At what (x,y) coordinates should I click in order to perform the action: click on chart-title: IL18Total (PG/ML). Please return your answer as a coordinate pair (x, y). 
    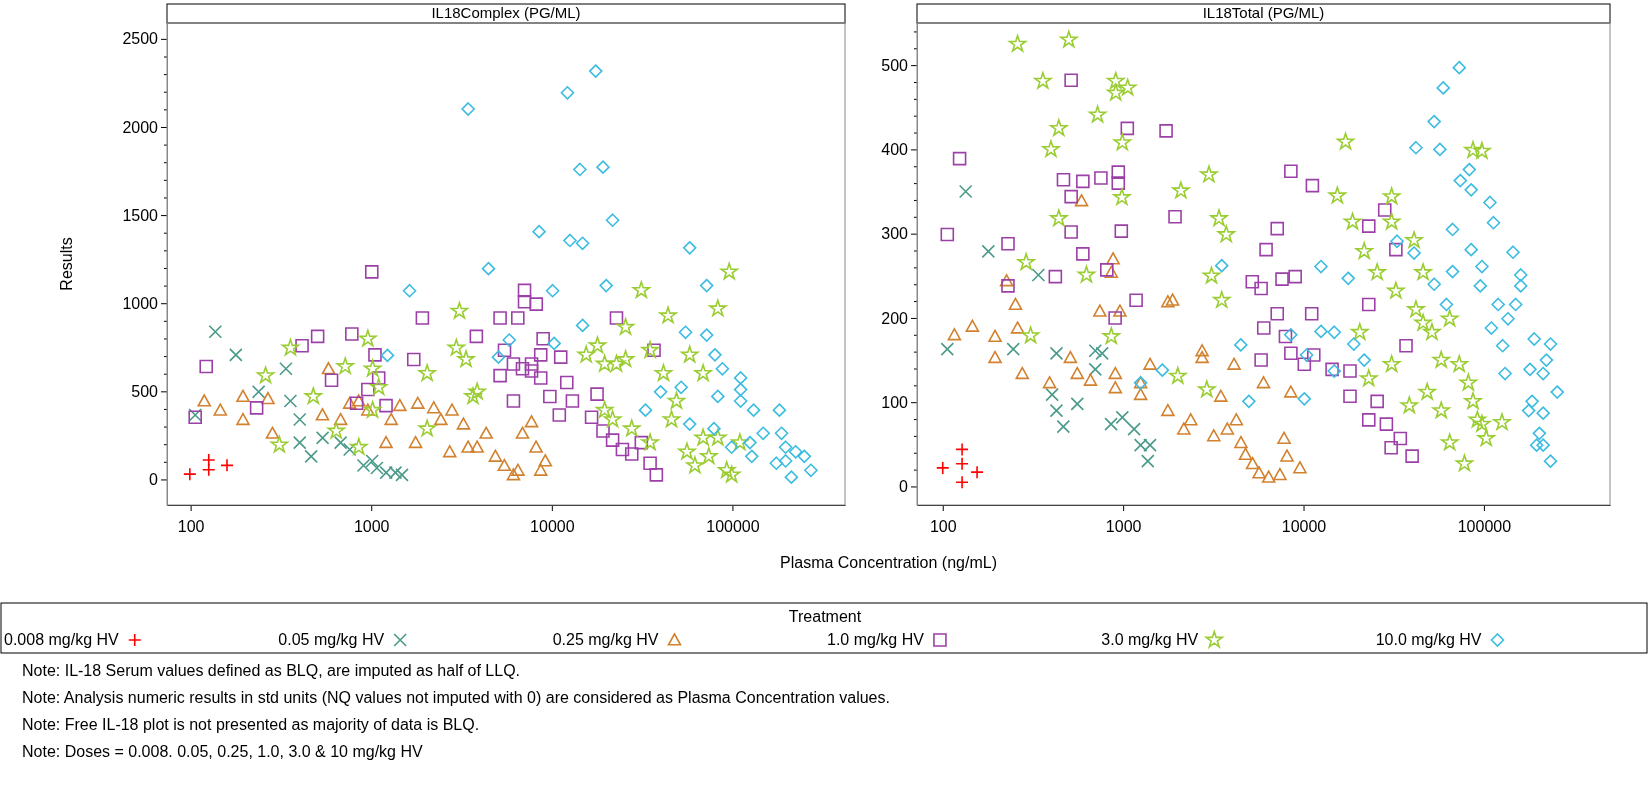
    Looking at the image, I should click on (1263, 12).